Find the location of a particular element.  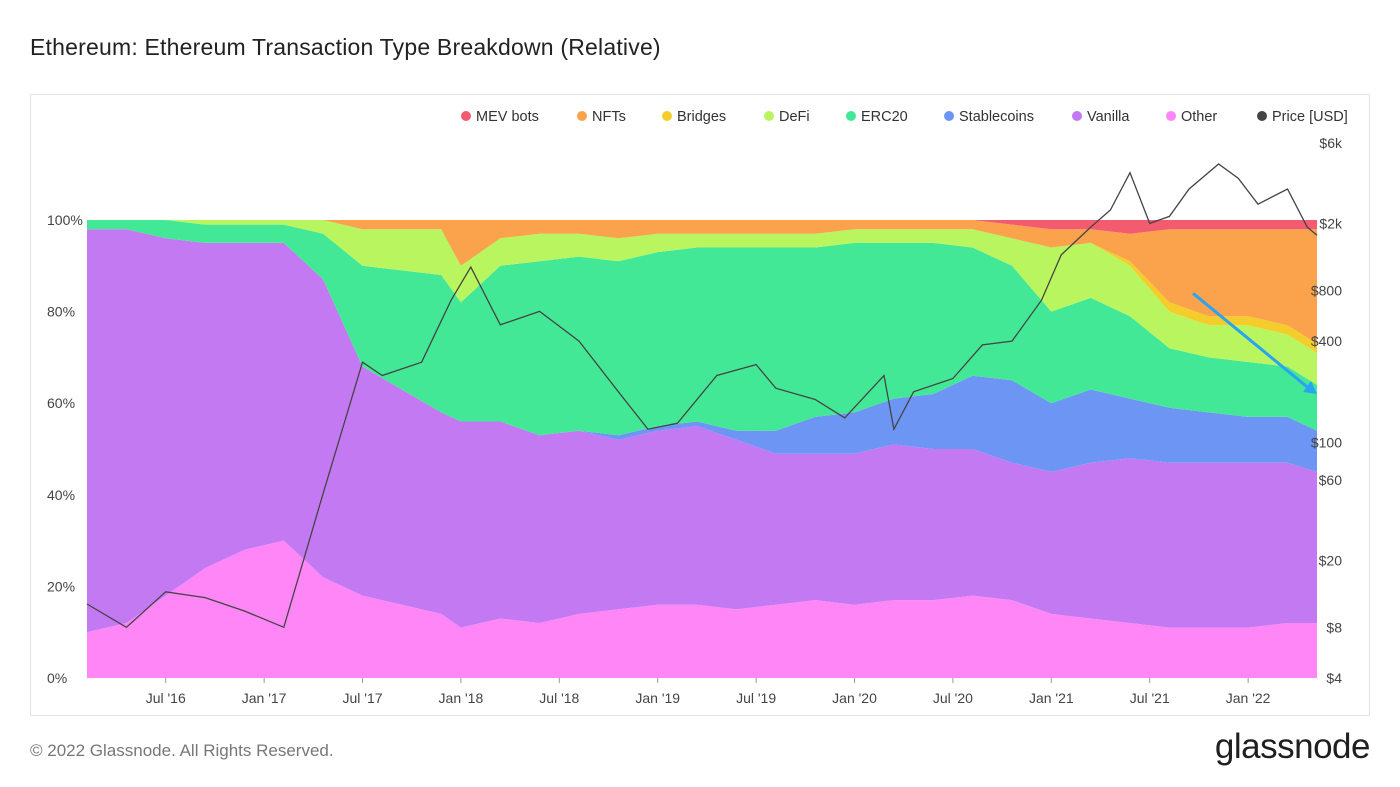

y-right-tick: $2k is located at coordinates (1331, 223).